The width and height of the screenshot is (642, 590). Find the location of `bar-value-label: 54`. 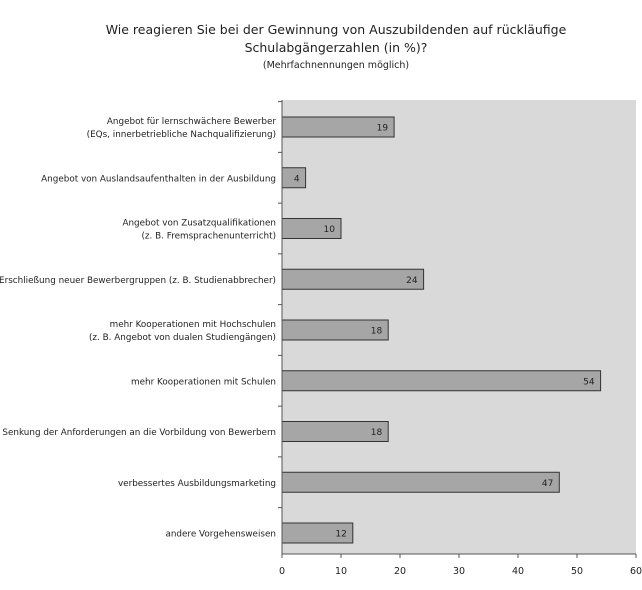

bar-value-label: 54 is located at coordinates (589, 382).